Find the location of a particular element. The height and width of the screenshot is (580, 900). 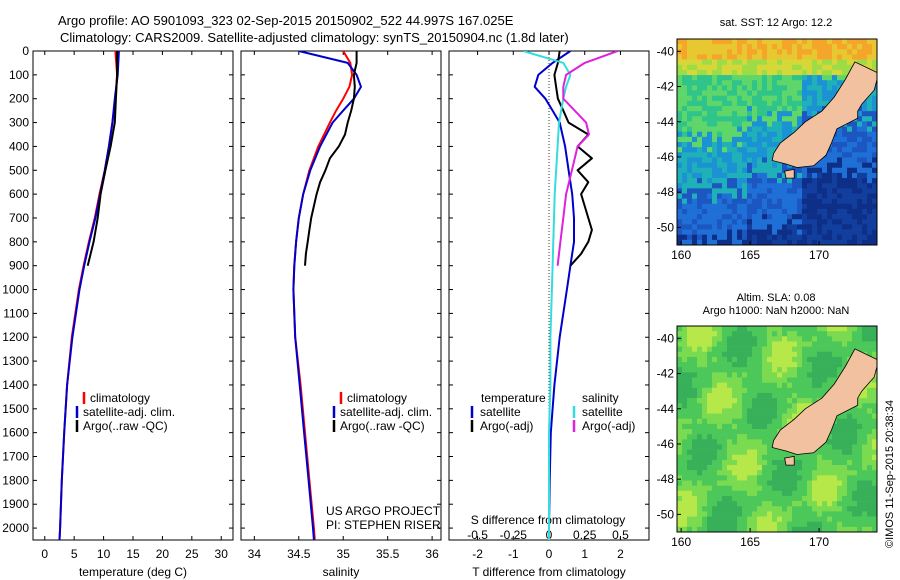

depth-tick-label: 1300 is located at coordinates (15, 361).